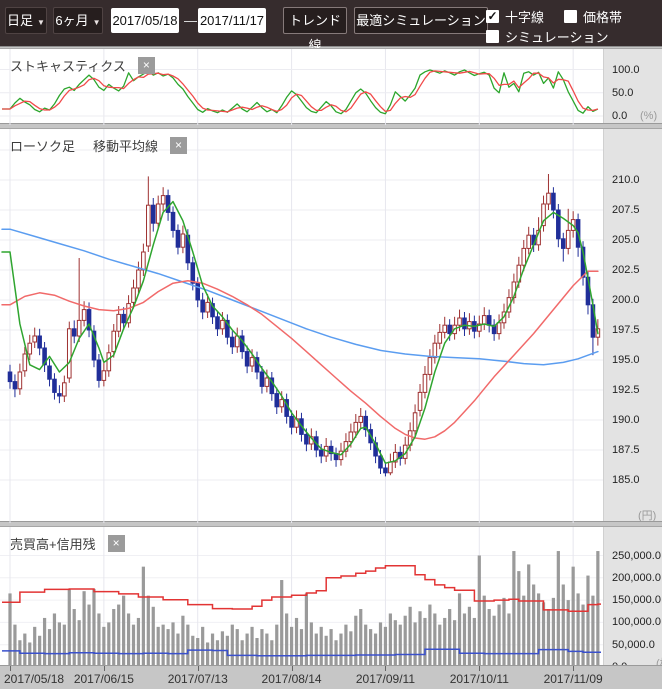 Image resolution: width=662 pixels, height=689 pixels. What do you see at coordinates (315, 30) in the screenshot?
I see `trendline-button: トレンド線` at bounding box center [315, 30].